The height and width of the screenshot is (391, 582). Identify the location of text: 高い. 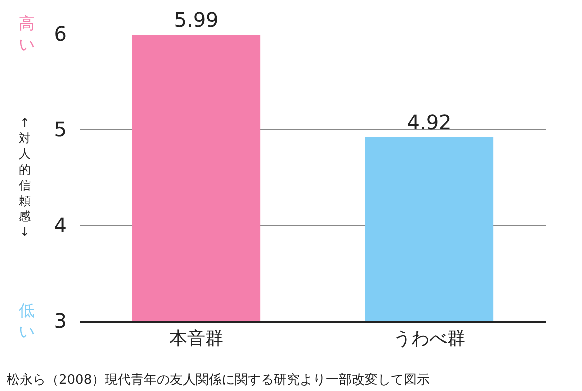
(27, 34).